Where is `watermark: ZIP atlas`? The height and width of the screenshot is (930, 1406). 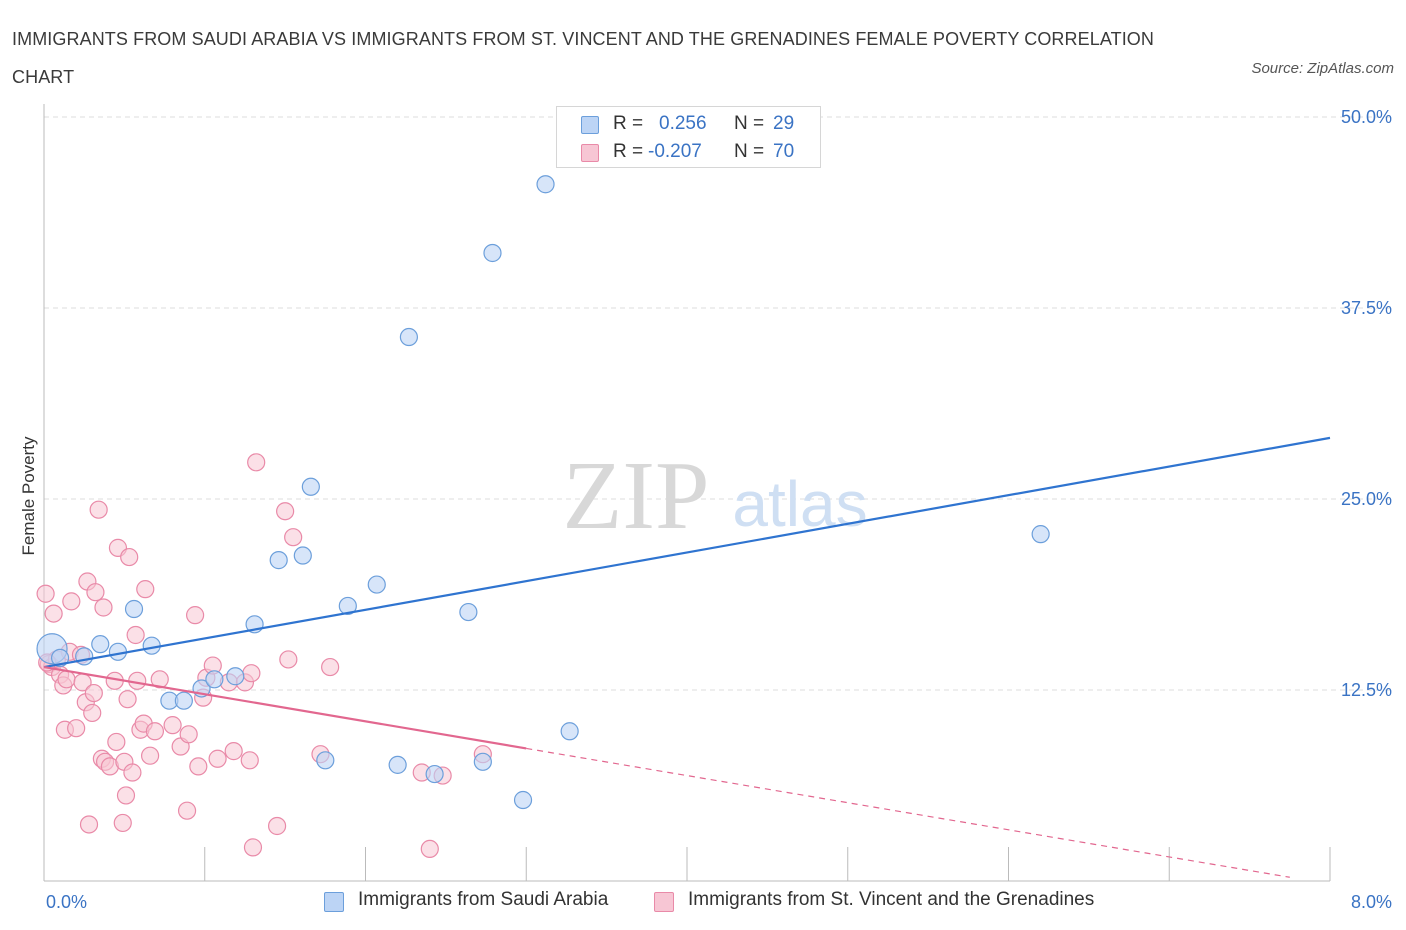
watermark: ZIP atlas is located at coordinates (715, 496).